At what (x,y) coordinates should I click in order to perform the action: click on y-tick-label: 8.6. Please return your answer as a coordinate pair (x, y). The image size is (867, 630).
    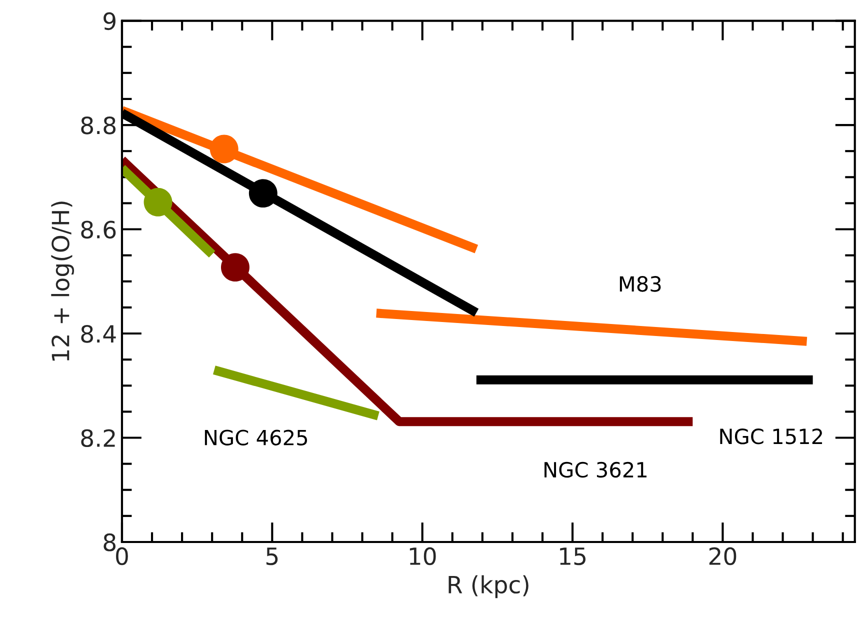
    Looking at the image, I should click on (98, 229).